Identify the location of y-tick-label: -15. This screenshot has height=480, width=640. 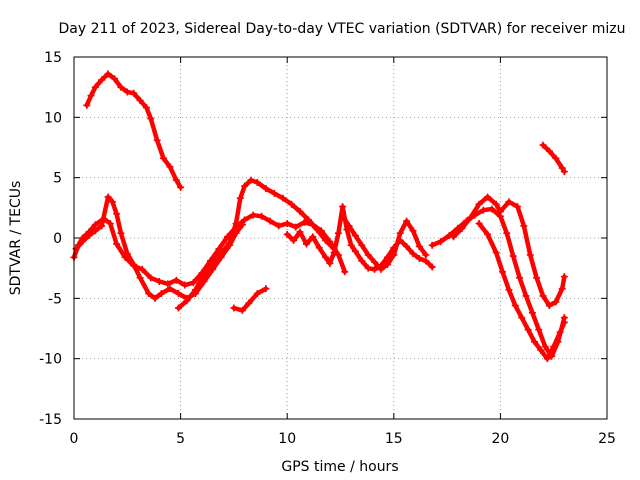
(50, 420).